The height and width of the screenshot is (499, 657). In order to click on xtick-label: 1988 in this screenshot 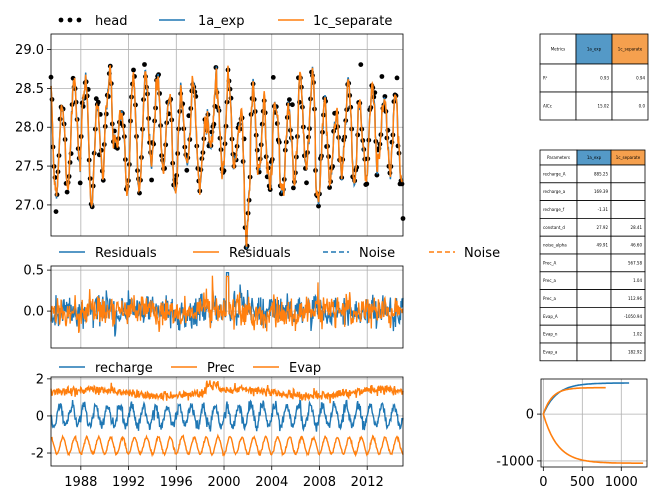, I will do `click(80, 482)`.